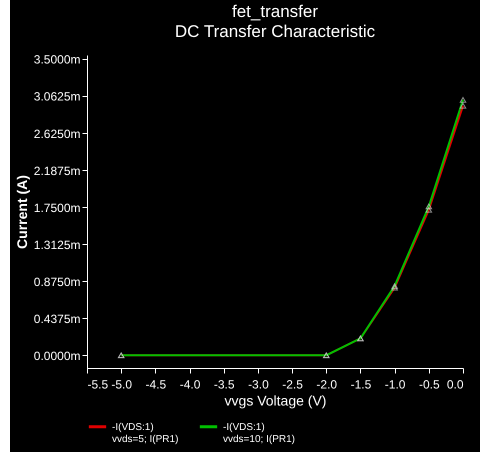  Describe the element at coordinates (293, 385) in the screenshot. I see `x-tick-label: -2.5` at that location.